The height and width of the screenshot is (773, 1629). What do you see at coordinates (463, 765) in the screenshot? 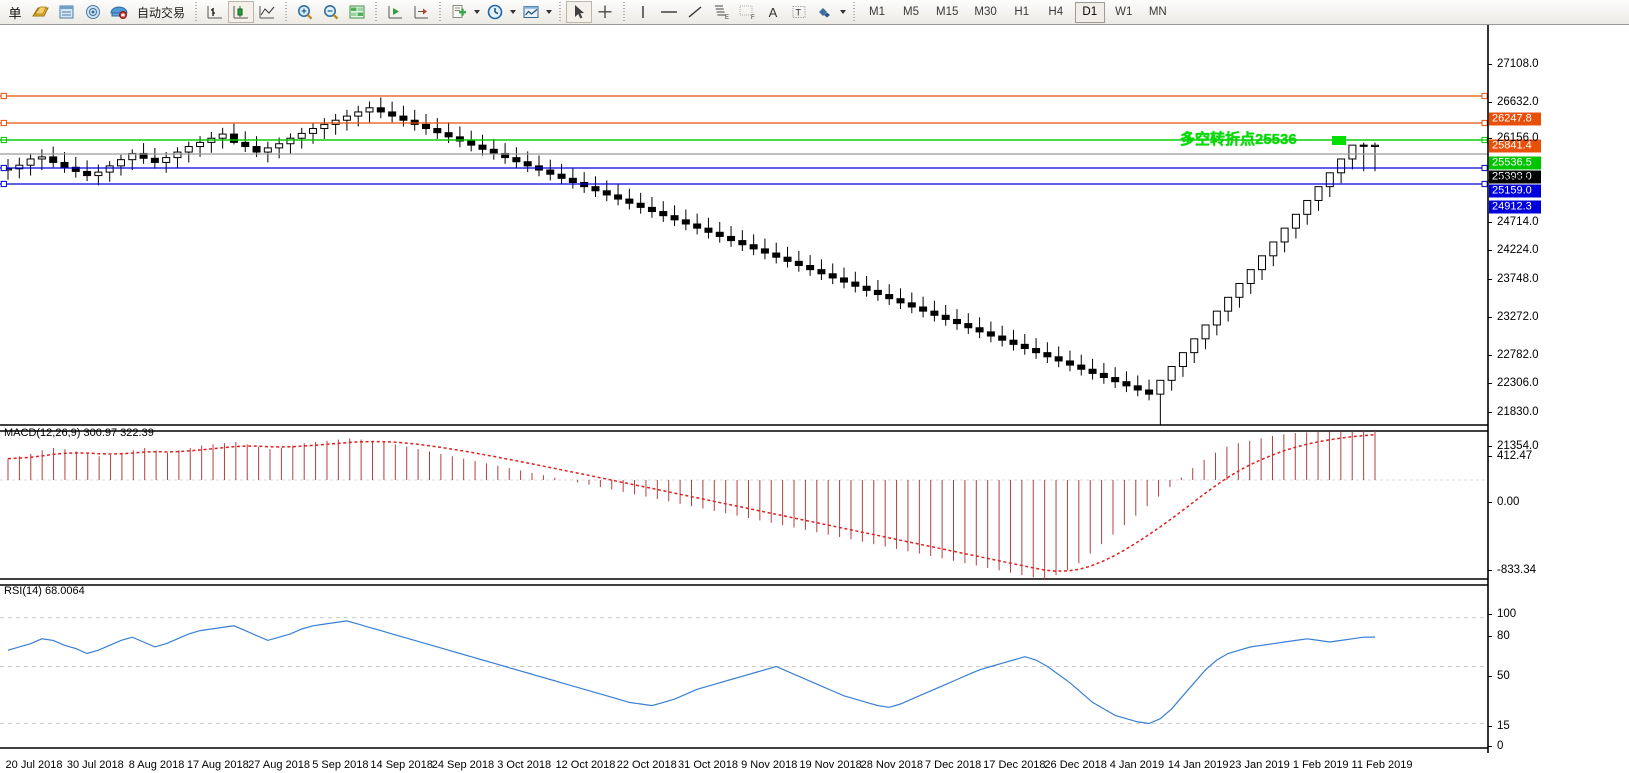
I see `x-axis-tick-7: 24 Sep 2018` at bounding box center [463, 765].